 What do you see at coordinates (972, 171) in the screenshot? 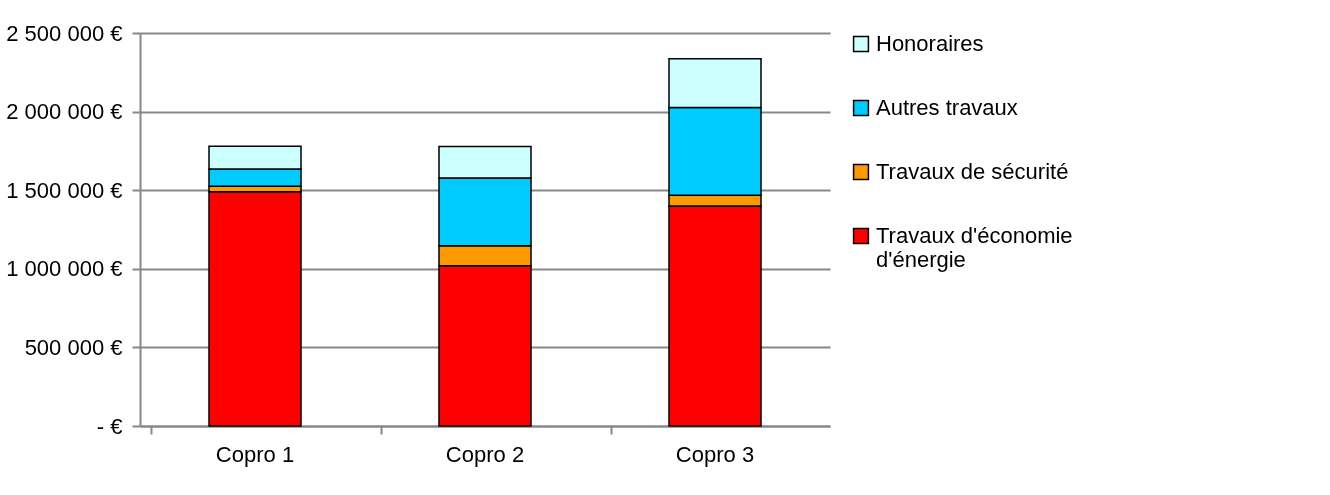
I see `legend-label: Travaux de sécurité` at bounding box center [972, 171].